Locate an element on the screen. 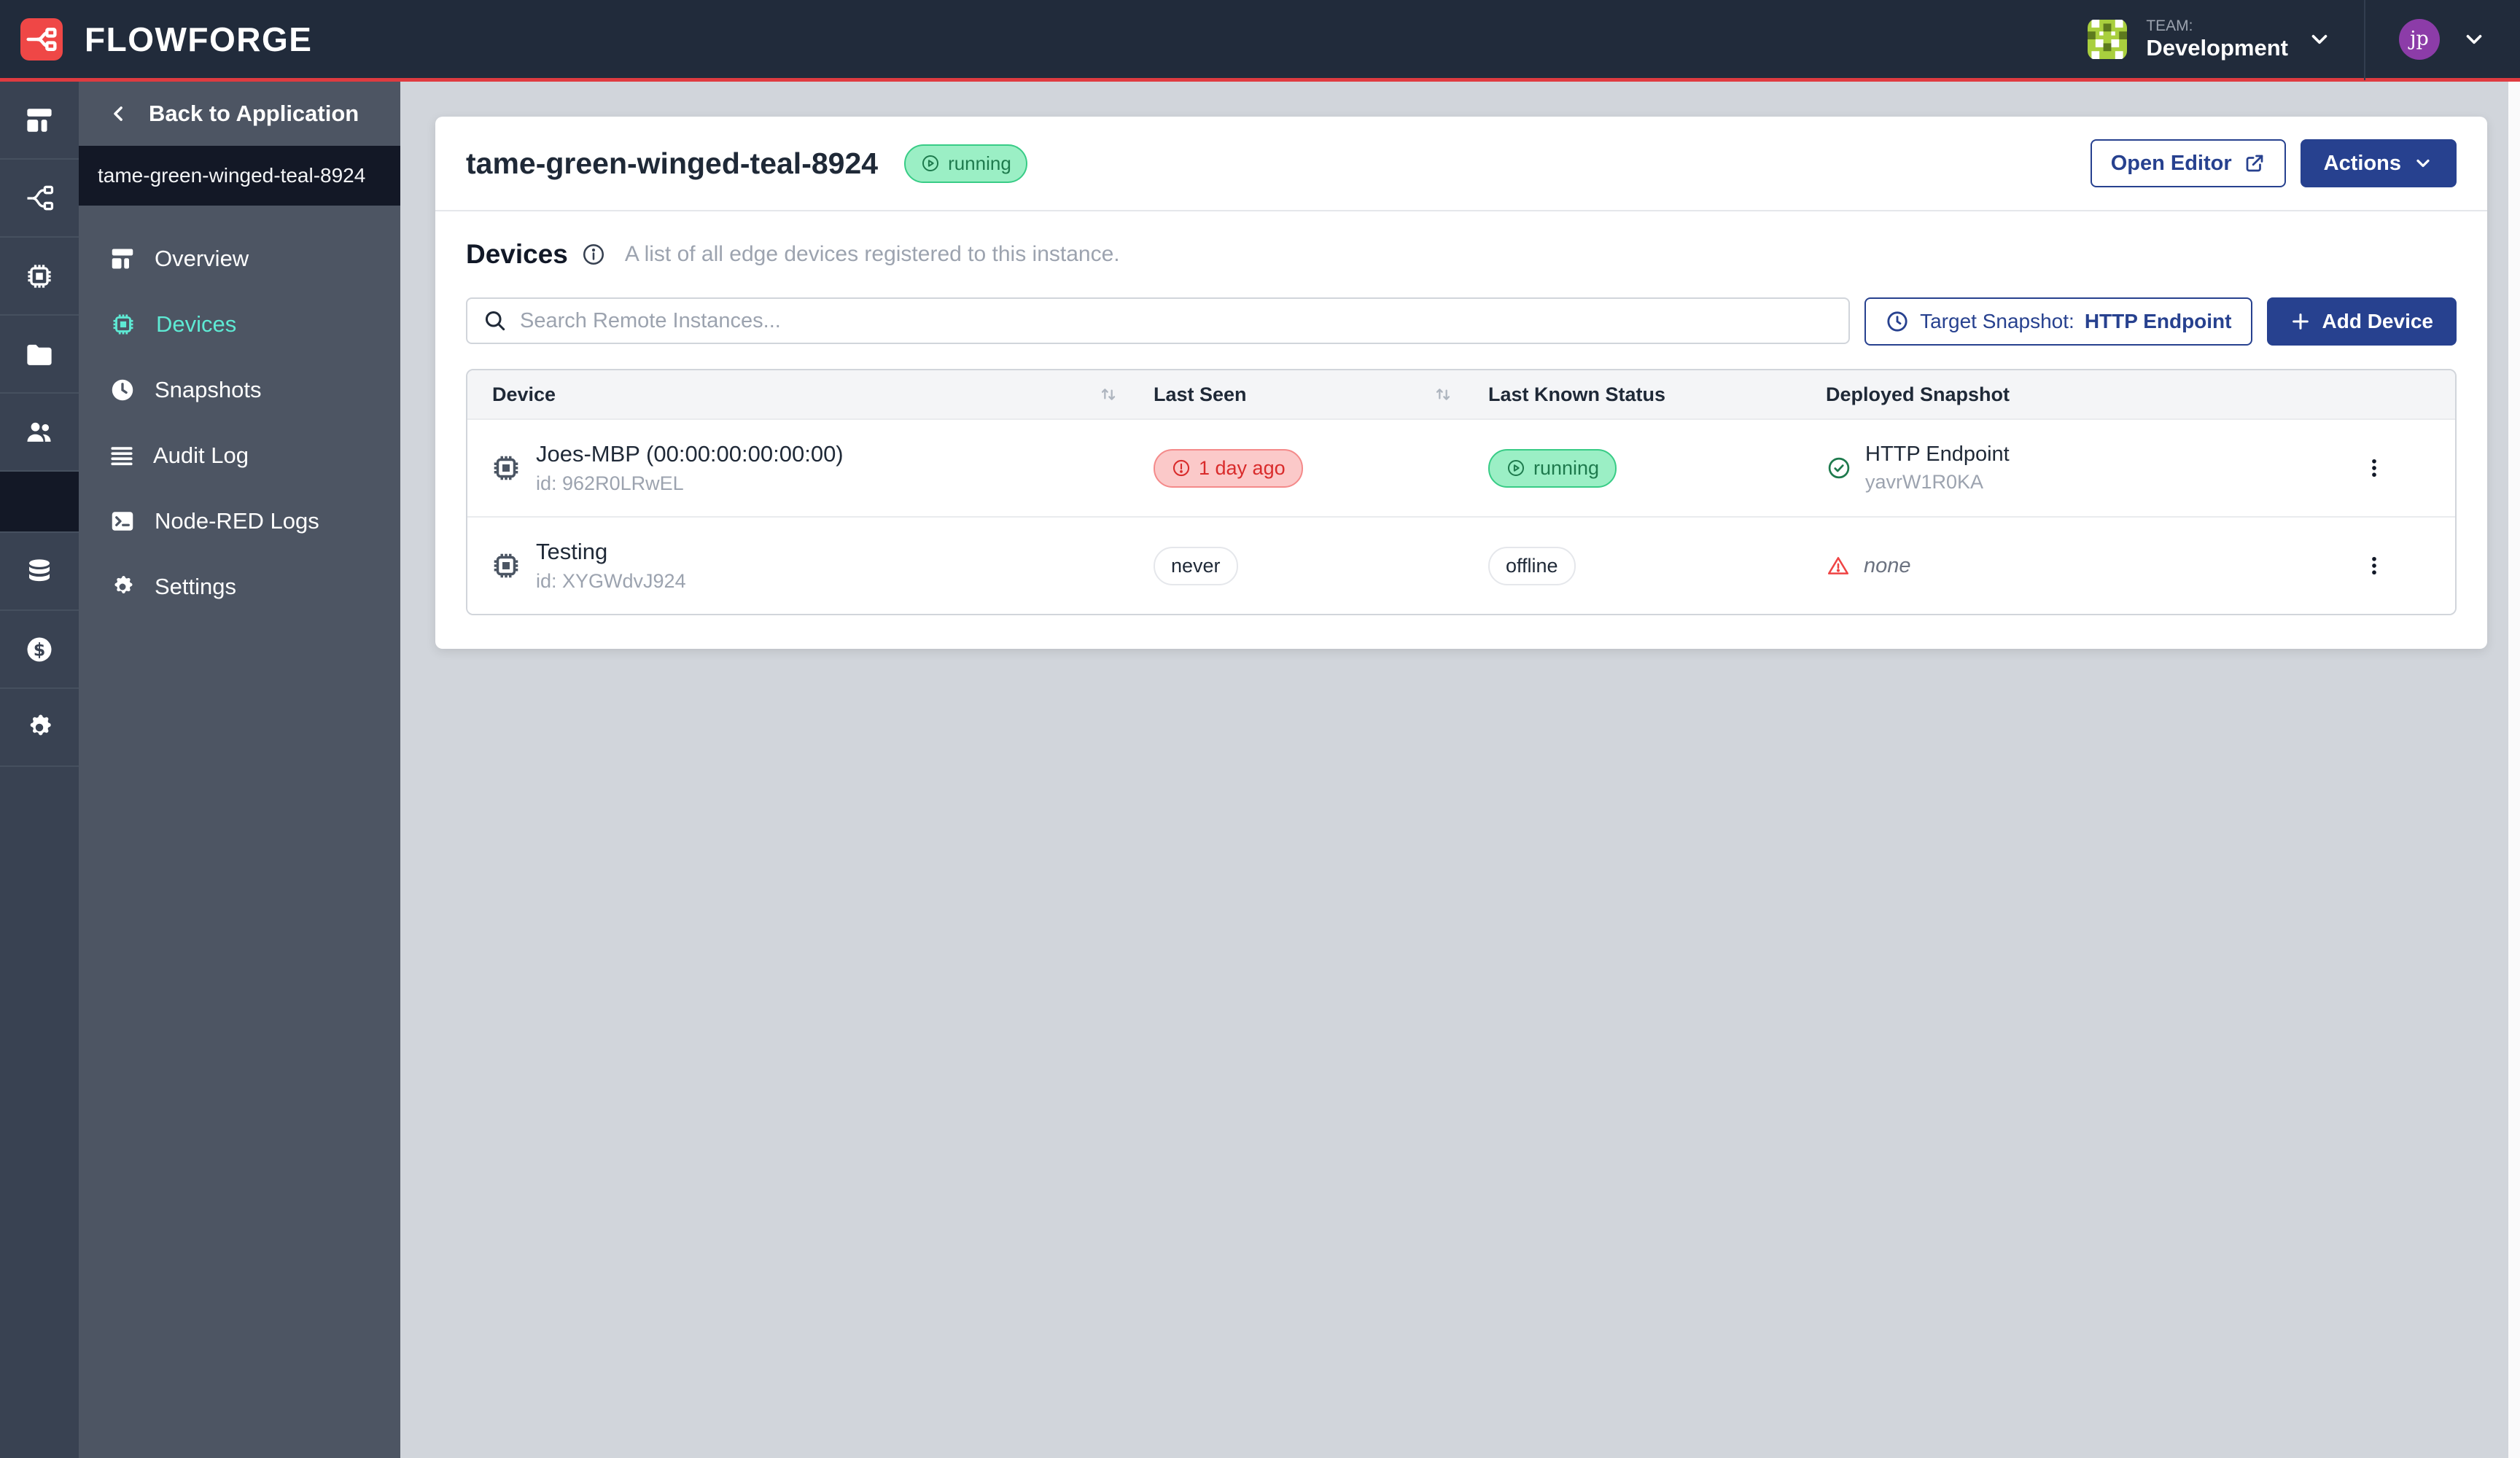 This screenshot has width=2520, height=1458. rail-item-devices is located at coordinates (39, 277).